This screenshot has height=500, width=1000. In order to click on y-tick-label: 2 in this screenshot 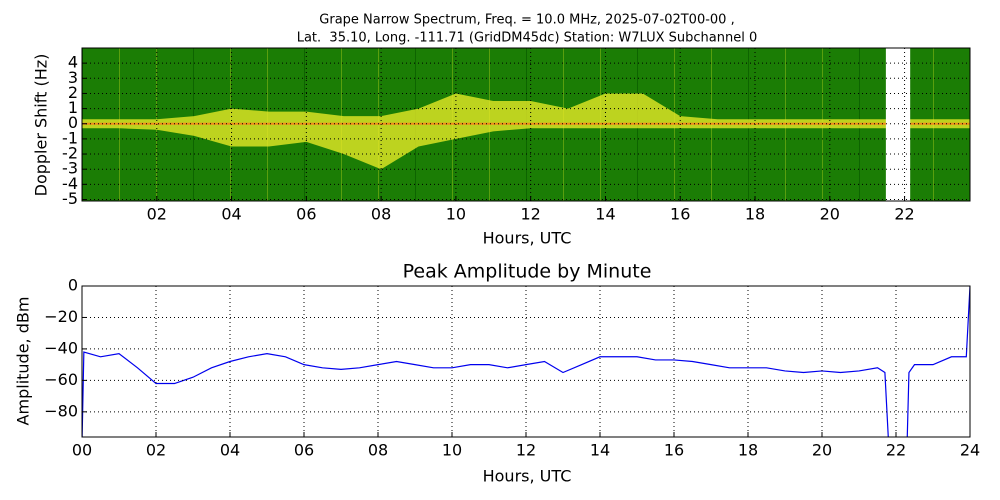, I will do `click(73, 92)`.